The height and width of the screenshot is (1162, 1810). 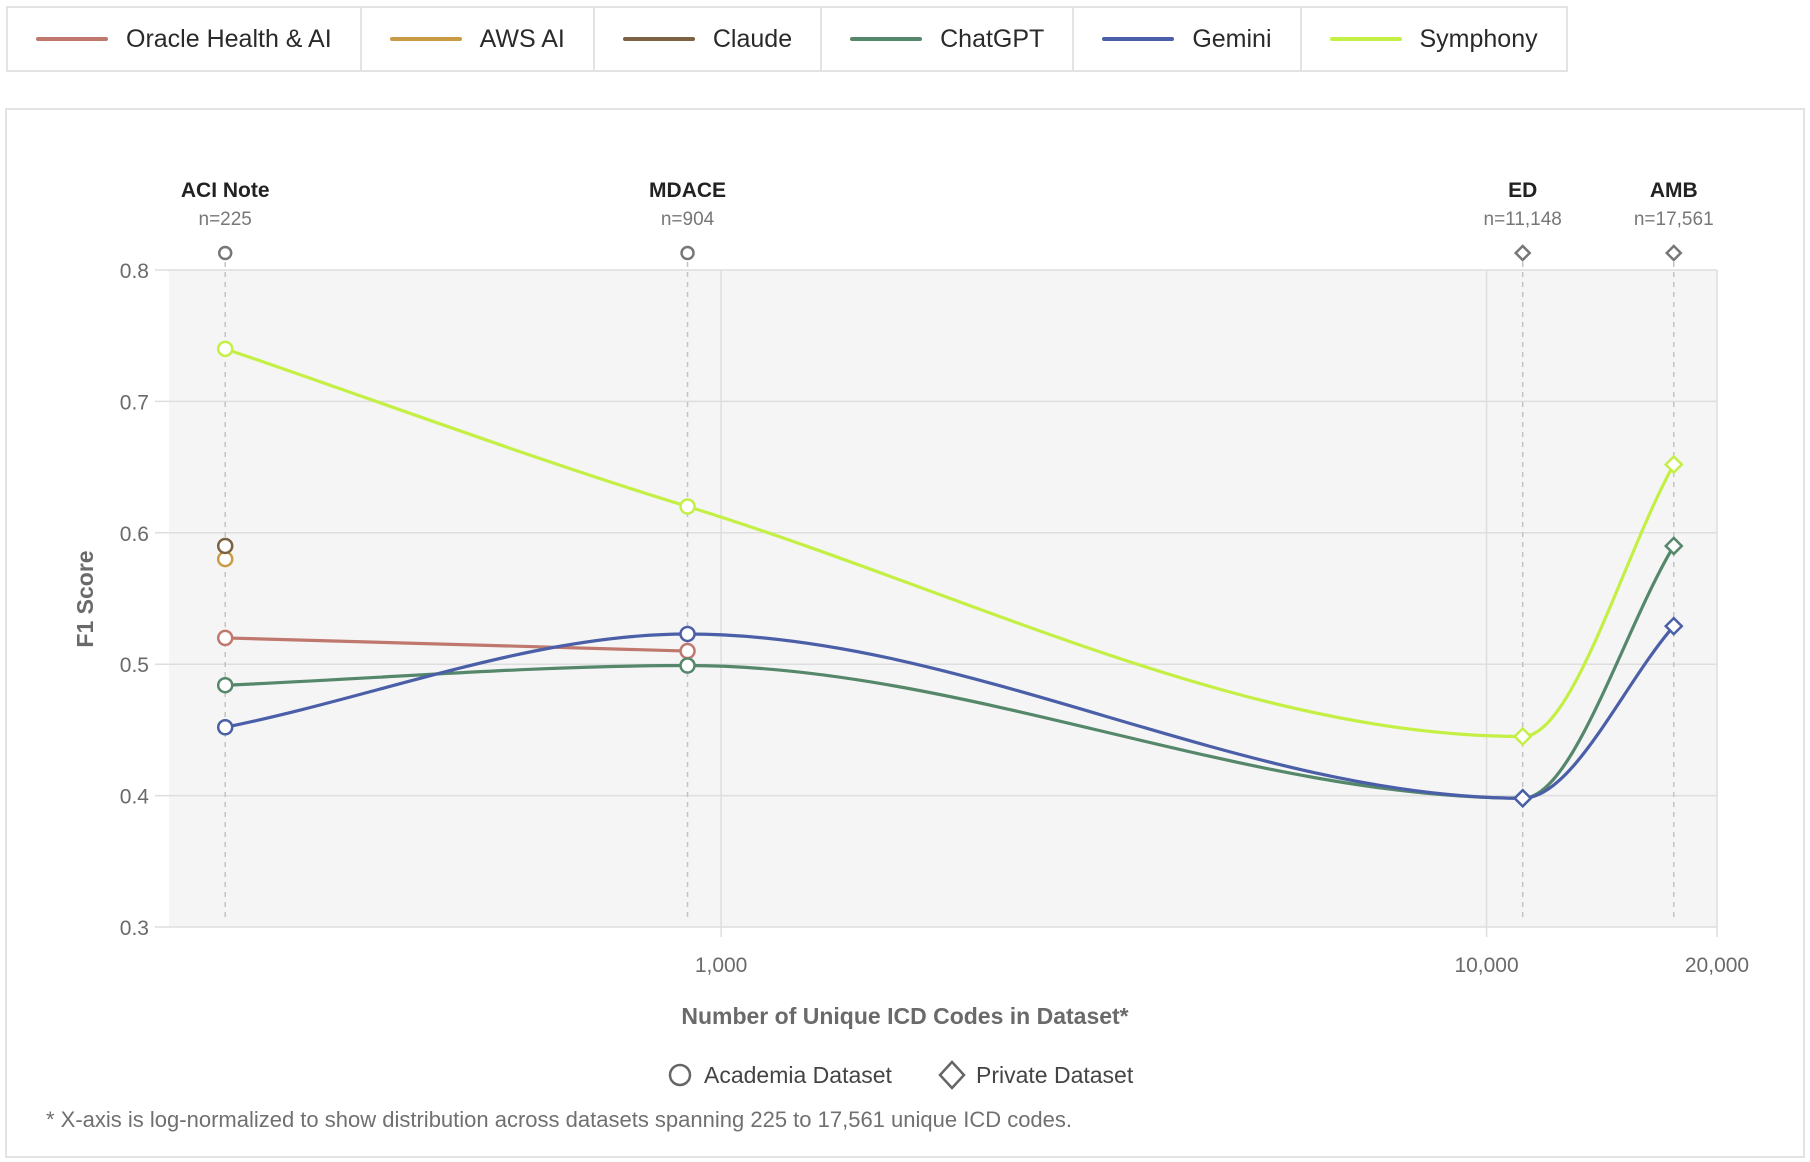 I want to click on legend-label: AWS AI, so click(x=522, y=38).